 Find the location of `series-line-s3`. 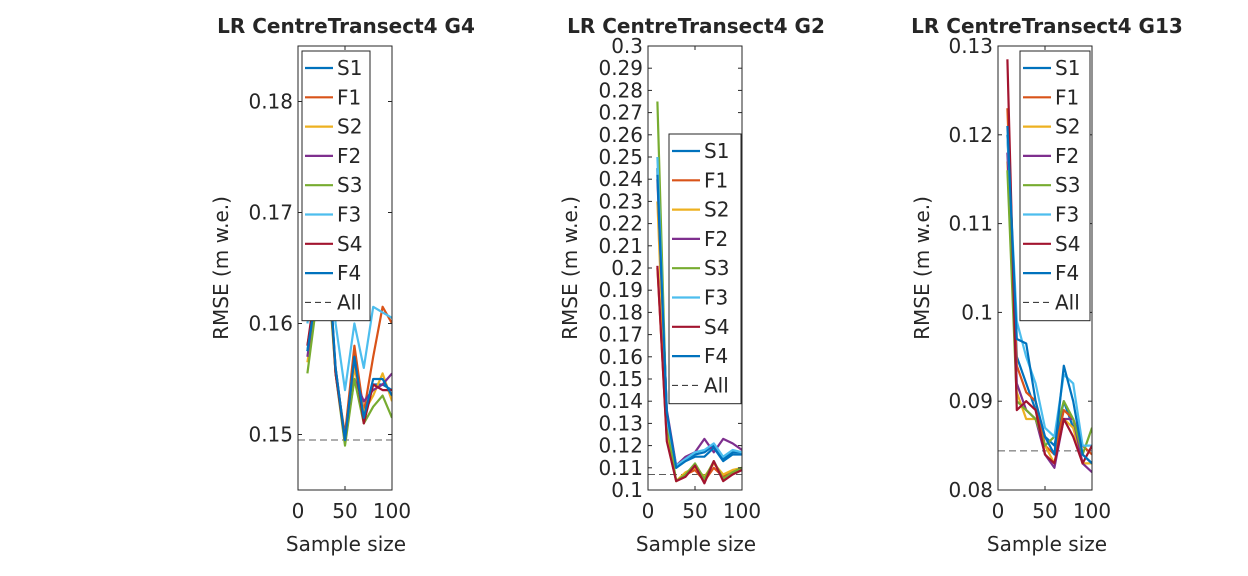

series-line-s3 is located at coordinates (699, 292).